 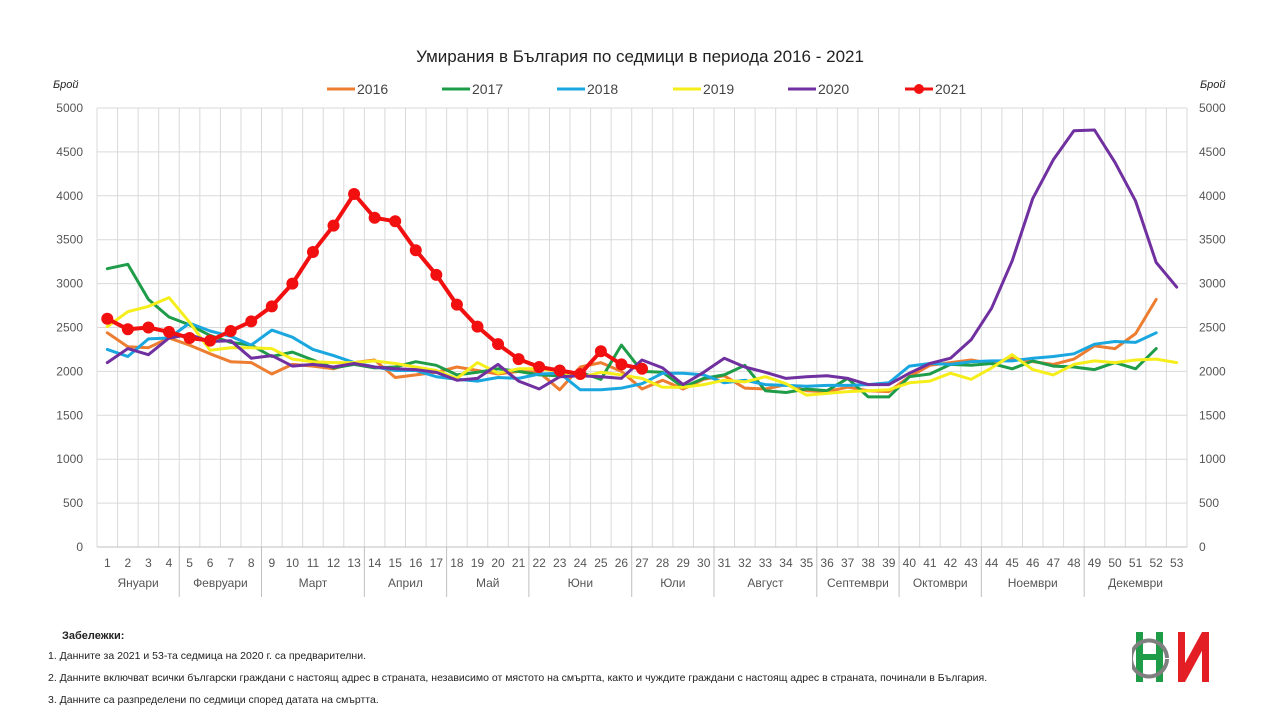 What do you see at coordinates (580, 583) in the screenshot?
I see `month-label: Юни` at bounding box center [580, 583].